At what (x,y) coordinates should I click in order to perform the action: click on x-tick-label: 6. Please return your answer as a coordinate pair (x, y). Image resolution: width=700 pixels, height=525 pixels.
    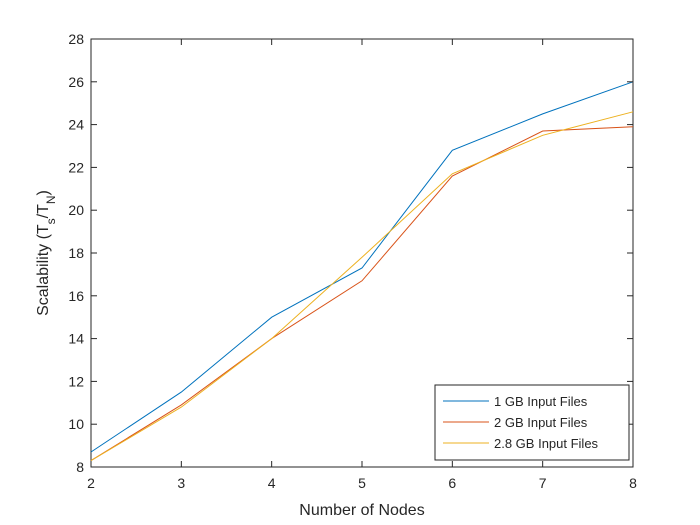
    Looking at the image, I should click on (452, 483).